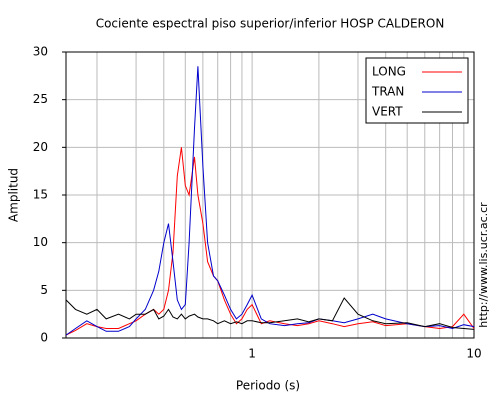  Describe the element at coordinates (387, 92) in the screenshot. I see `legend-label: TRAN` at that location.